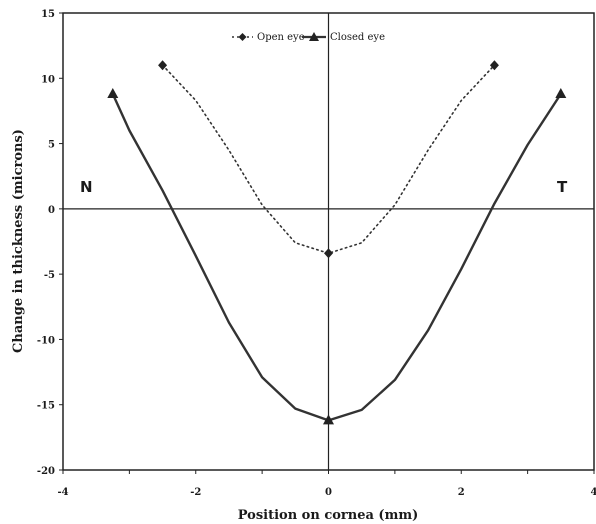 This screenshot has width=596, height=524. Describe the element at coordinates (328, 515) in the screenshot. I see `x-axis-title: Position on cornea (mm)` at that location.